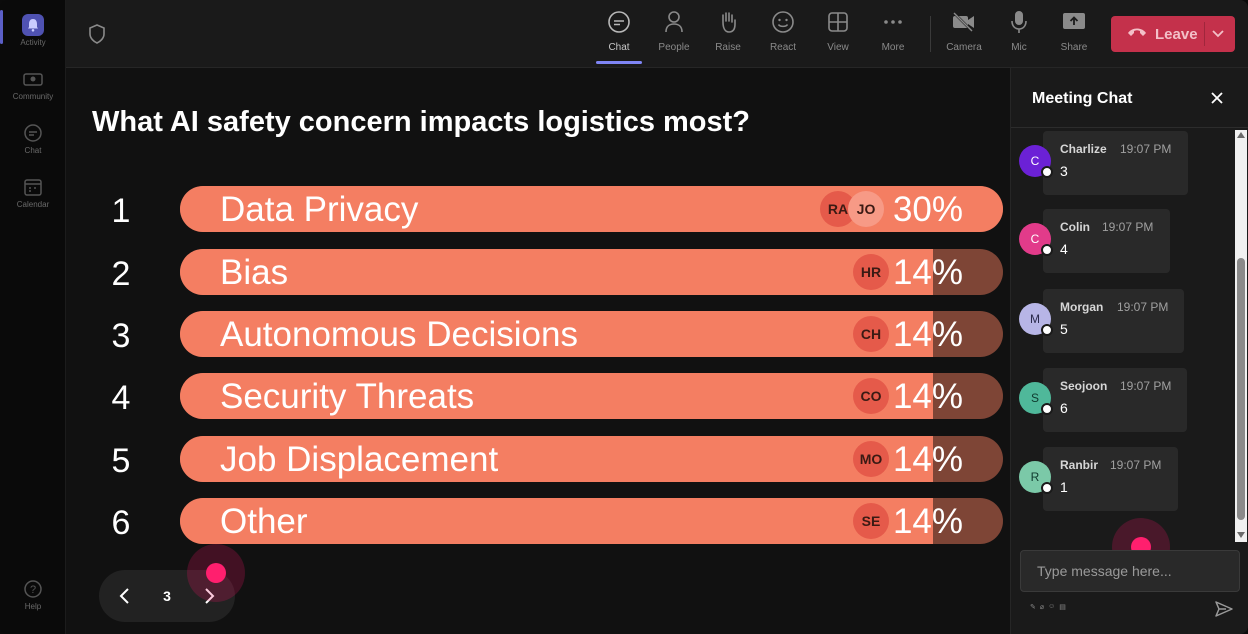 This screenshot has width=1248, height=634. I want to click on message-author: Charlize, so click(1083, 149).